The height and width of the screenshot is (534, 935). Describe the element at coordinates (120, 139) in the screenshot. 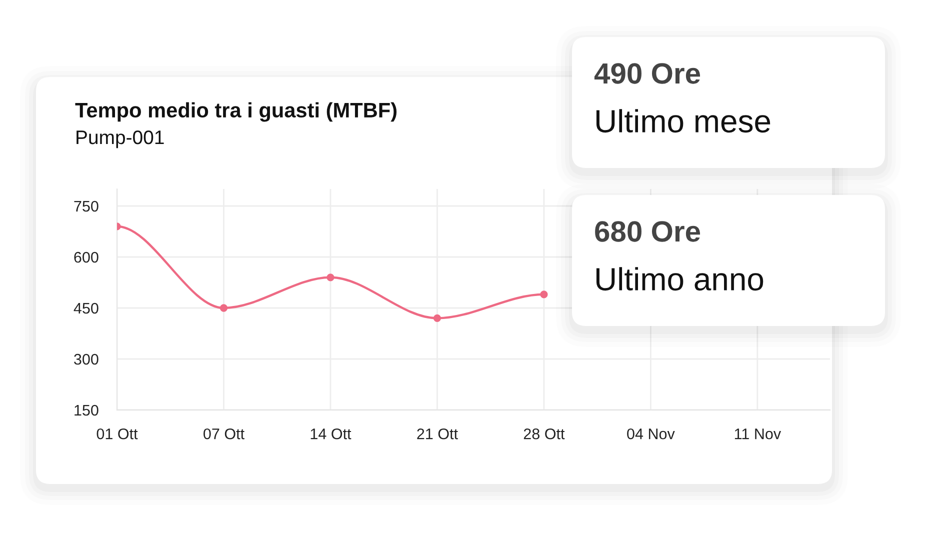

I see `chart-subtitle: Pump-001` at that location.